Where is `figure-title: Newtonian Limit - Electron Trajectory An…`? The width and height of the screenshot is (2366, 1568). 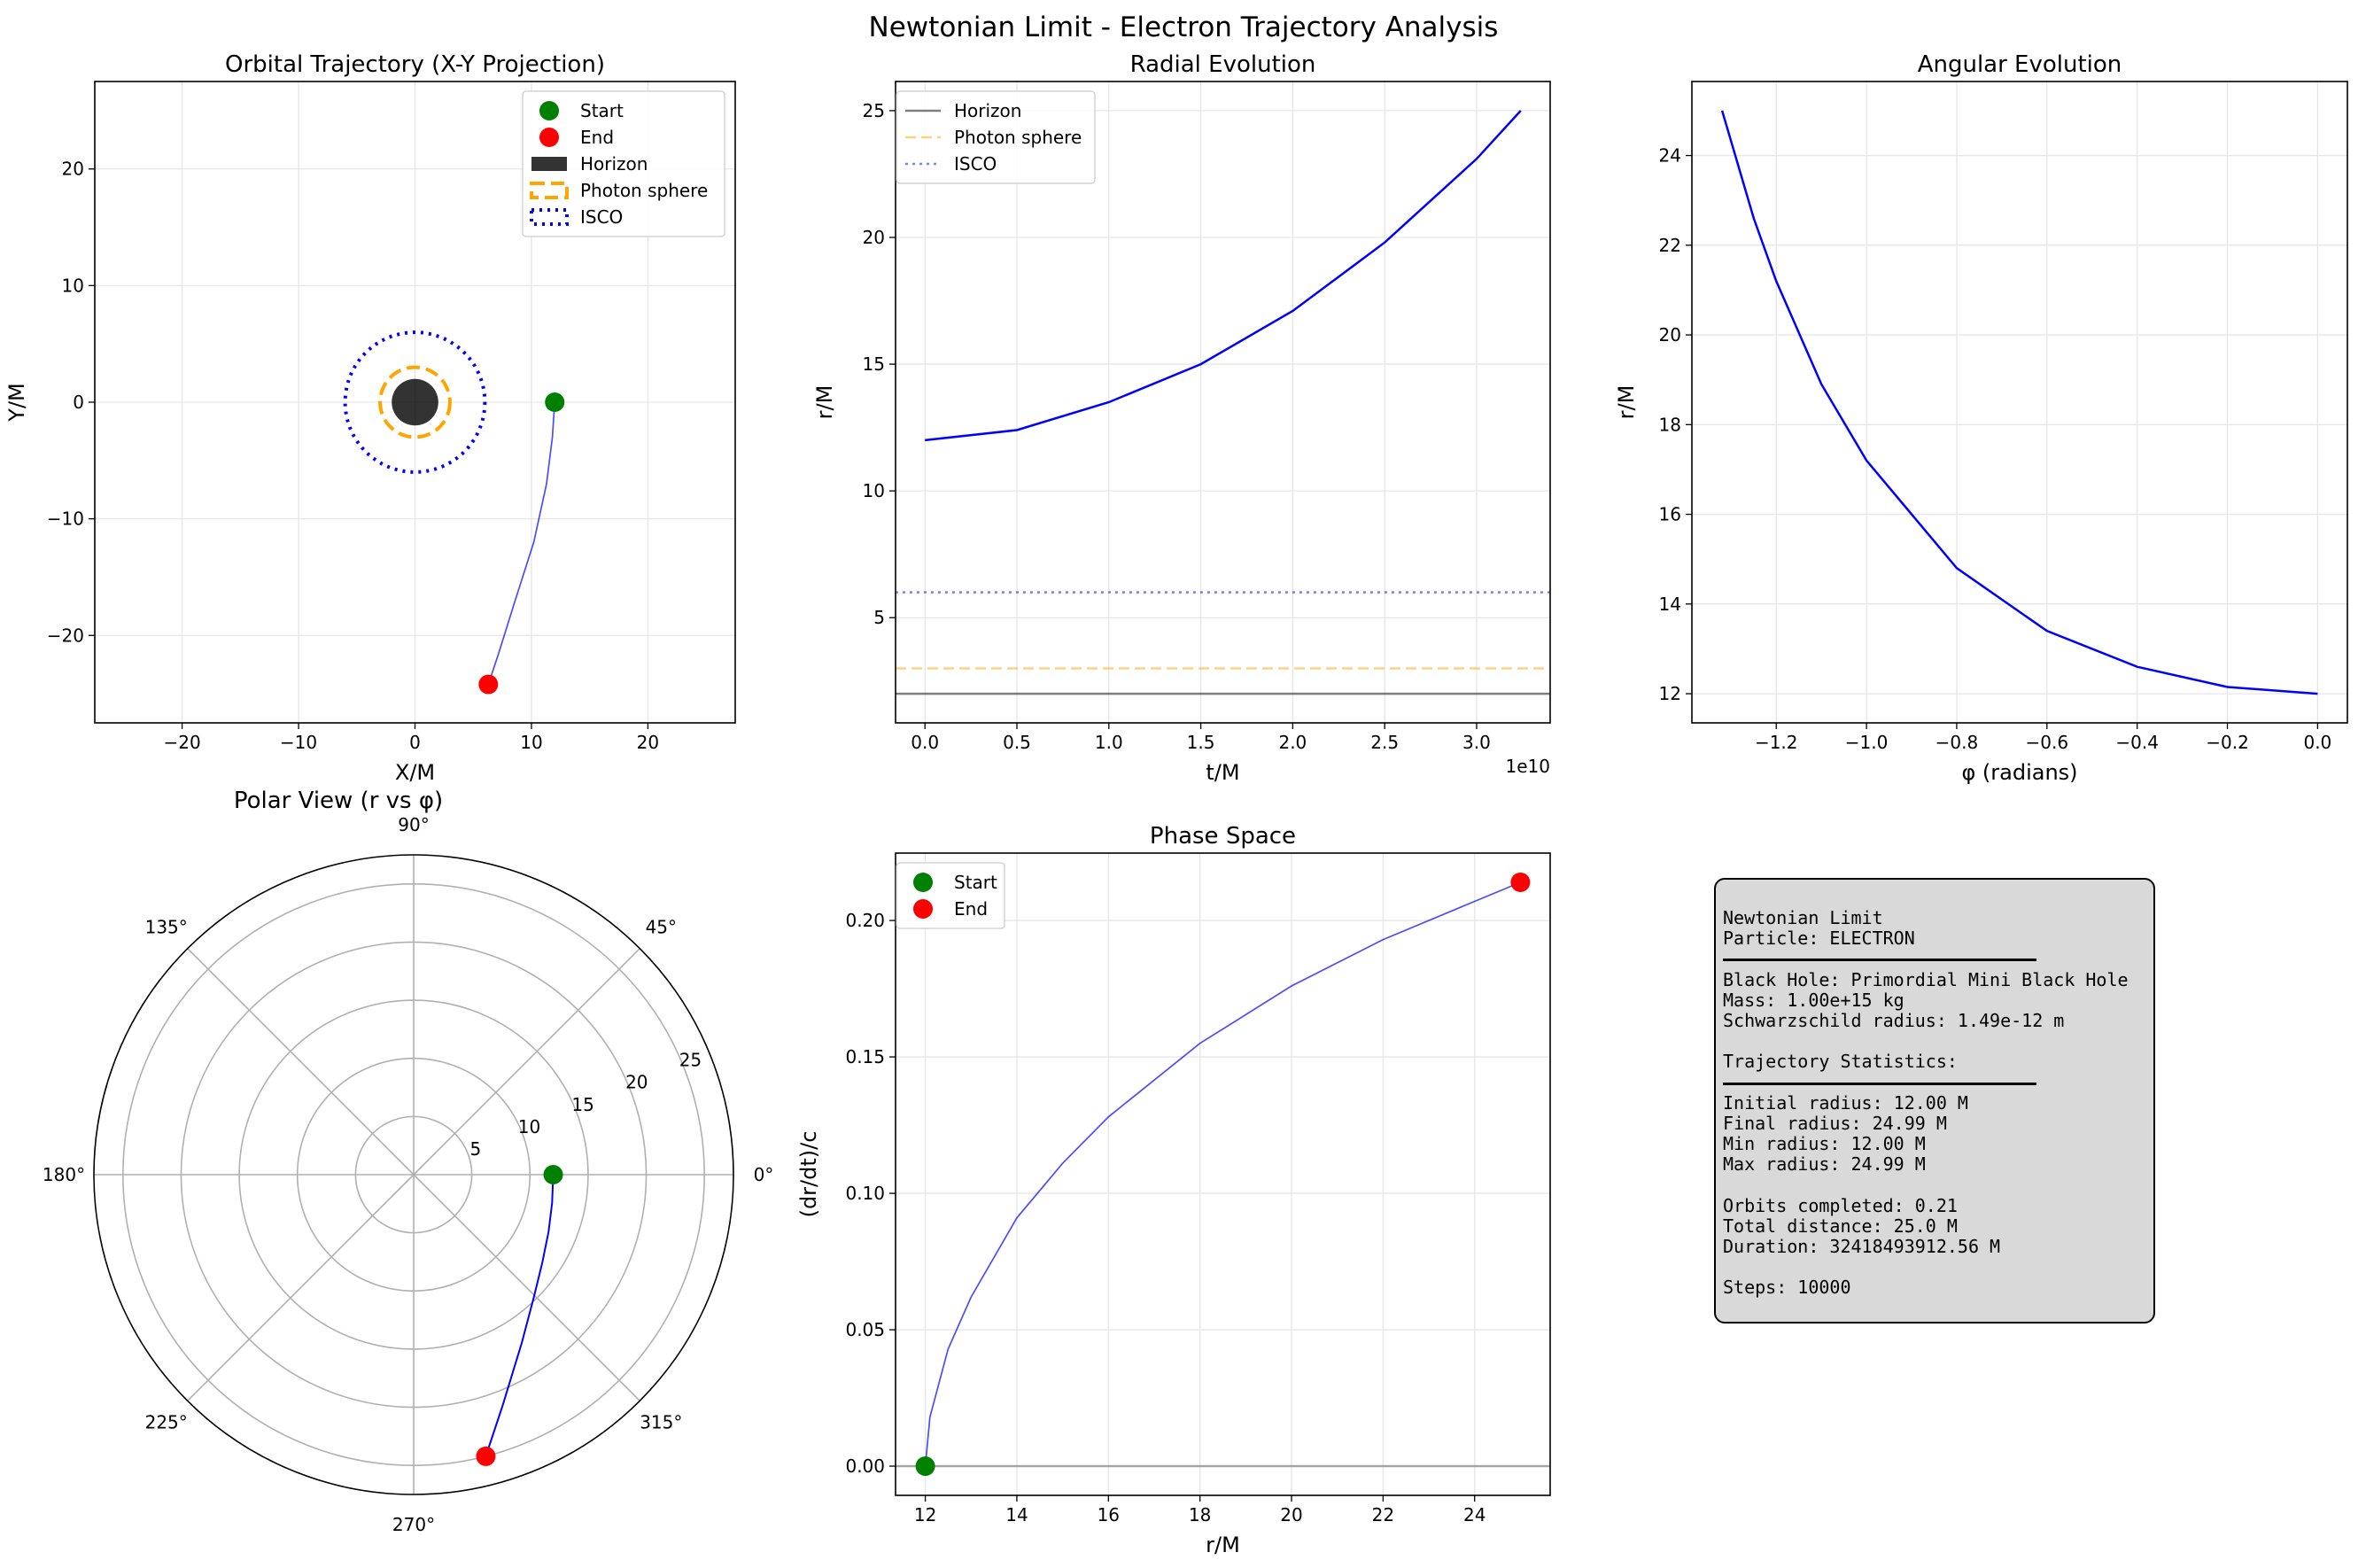
figure-title: Newtonian Limit - Electron Trajectory An… is located at coordinates (1184, 27).